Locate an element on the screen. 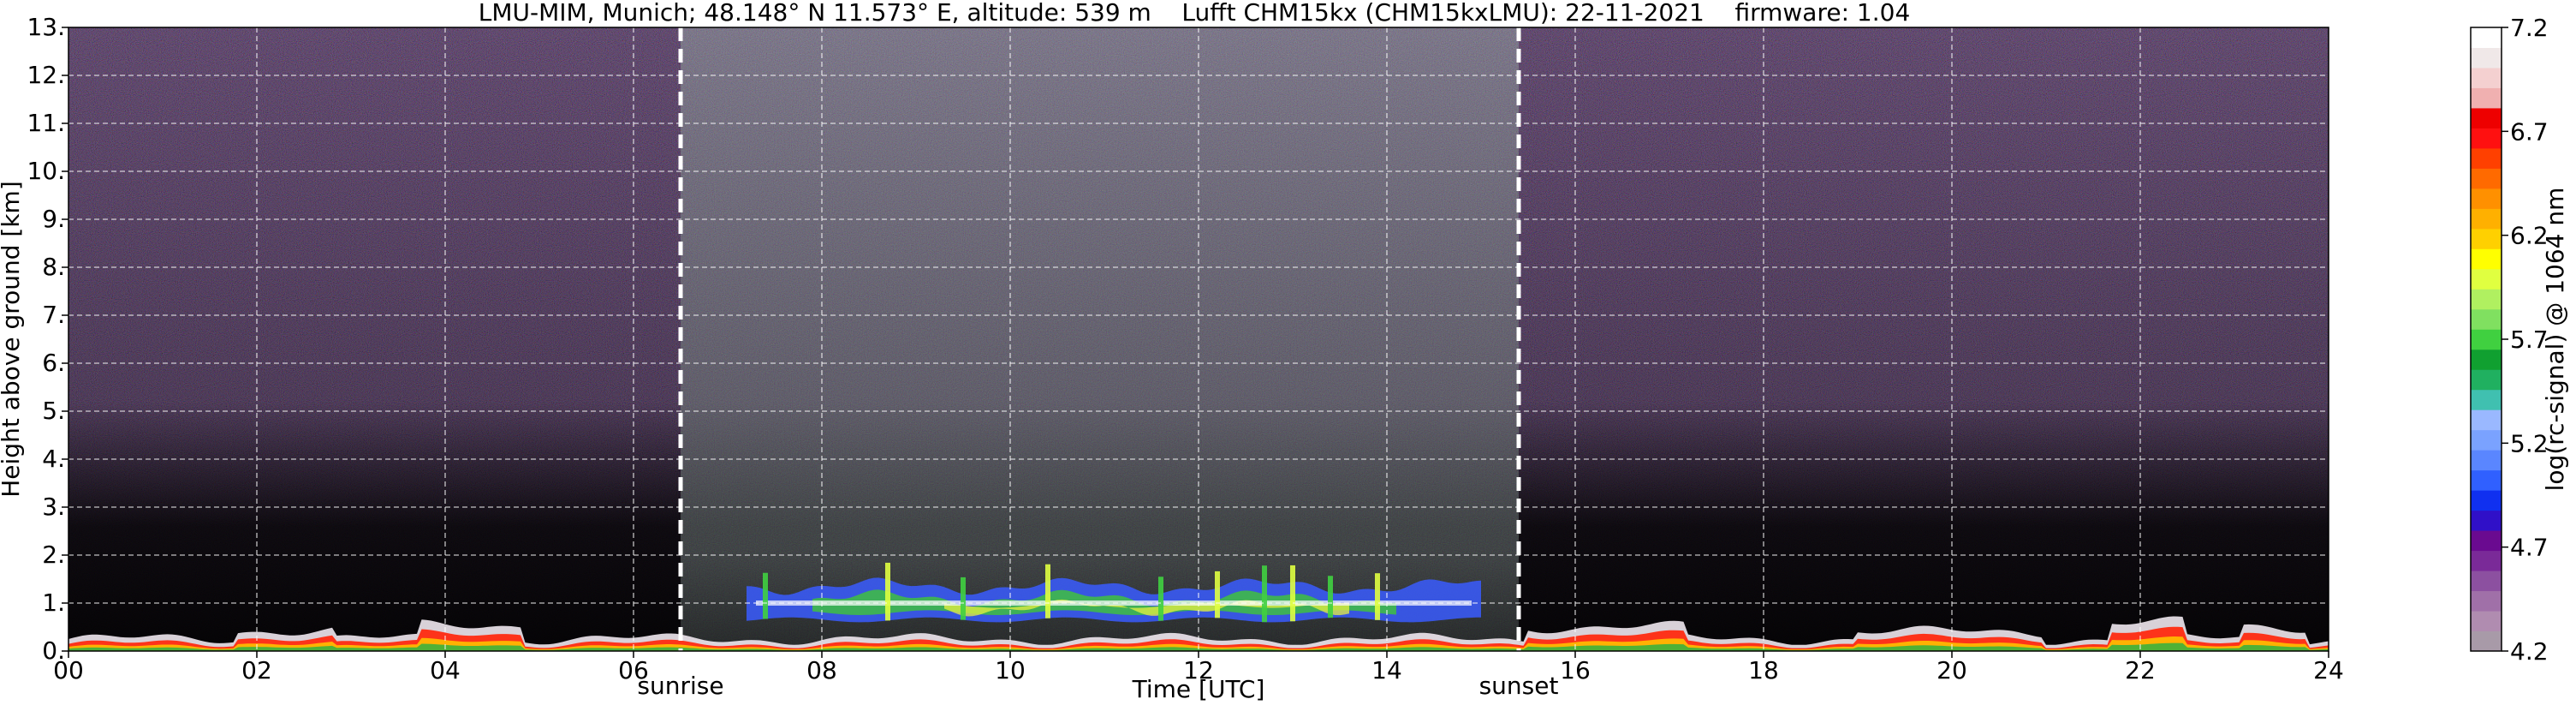 This screenshot has height=711, width=2576. colorbar-tick-label: 6.2 is located at coordinates (2530, 236).